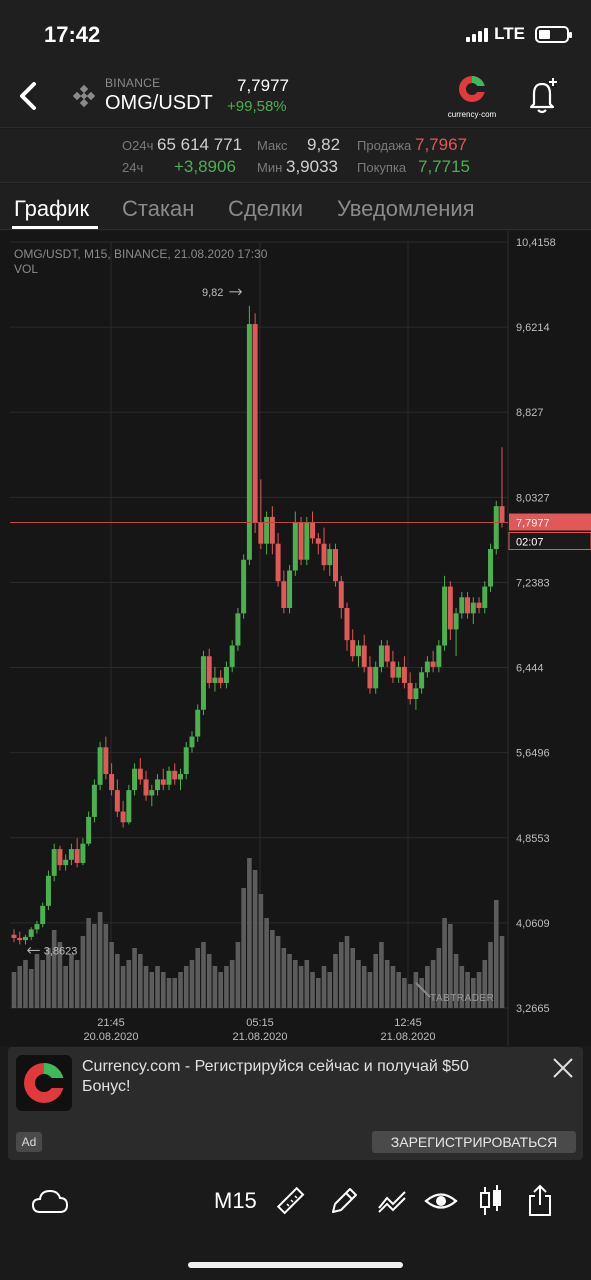  Describe the element at coordinates (200, 144) in the screenshot. I see `volume-value: 65 614 771` at that location.